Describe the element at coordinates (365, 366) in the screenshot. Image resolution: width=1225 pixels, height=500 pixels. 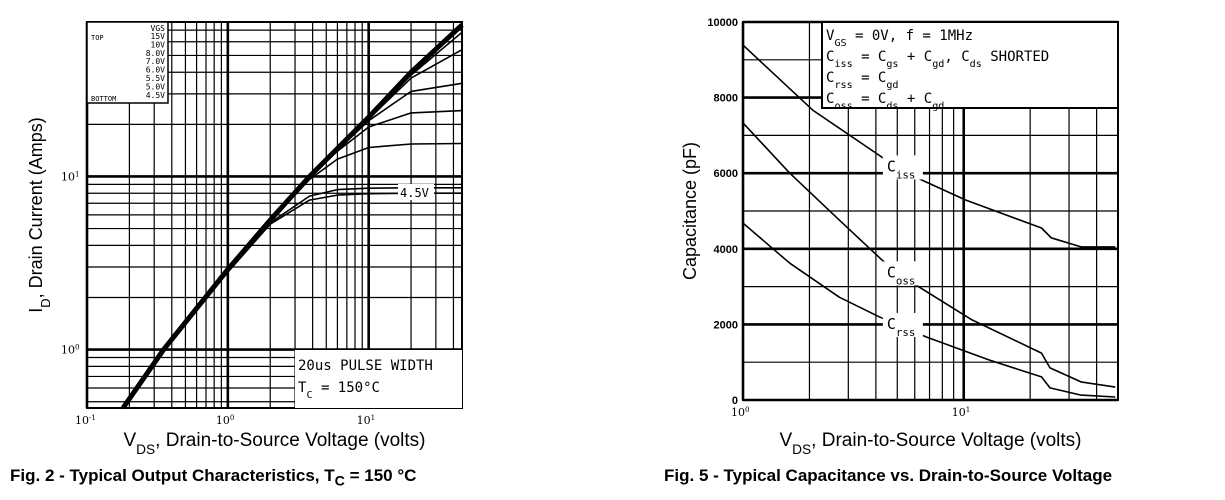
I see `text-part: 20us PULSE WIDTH` at that location.